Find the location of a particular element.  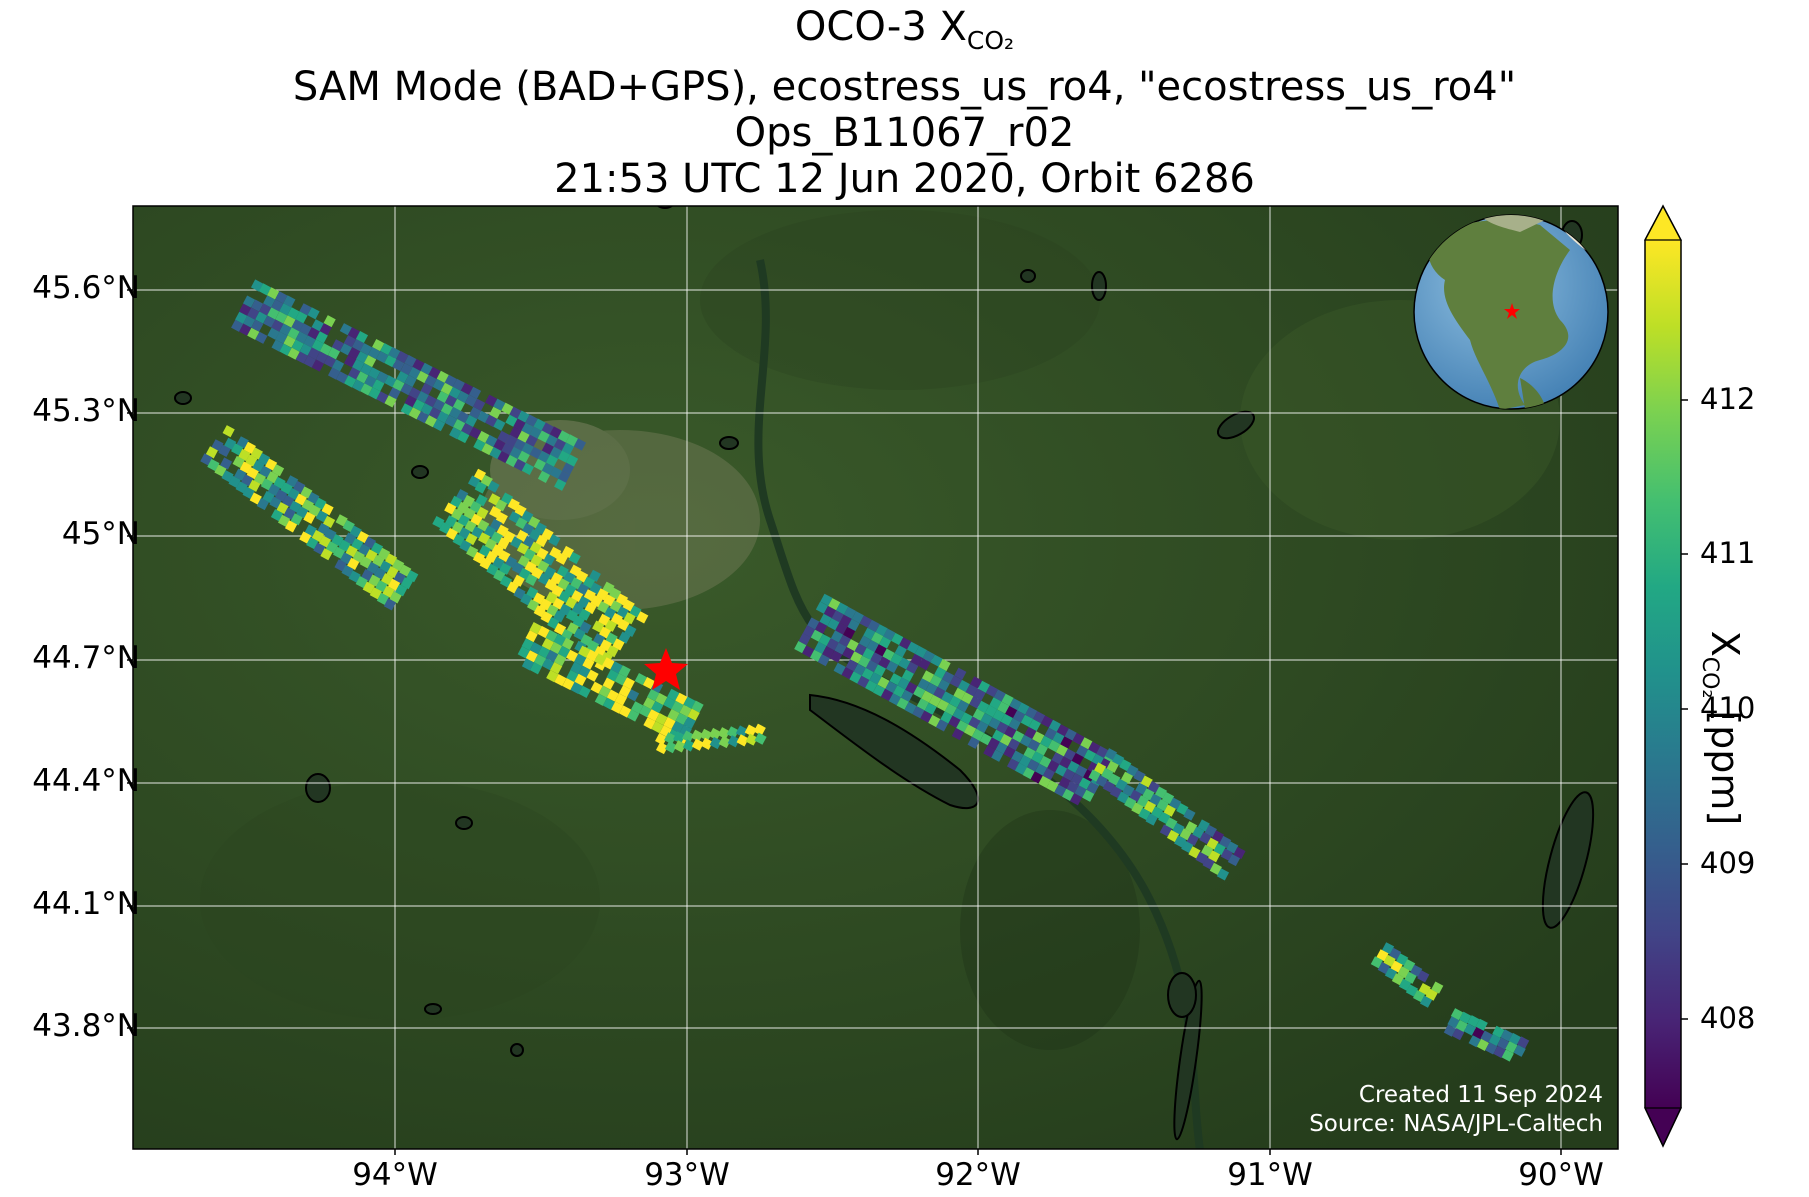

lon-label: 93°W is located at coordinates (687, 1175).